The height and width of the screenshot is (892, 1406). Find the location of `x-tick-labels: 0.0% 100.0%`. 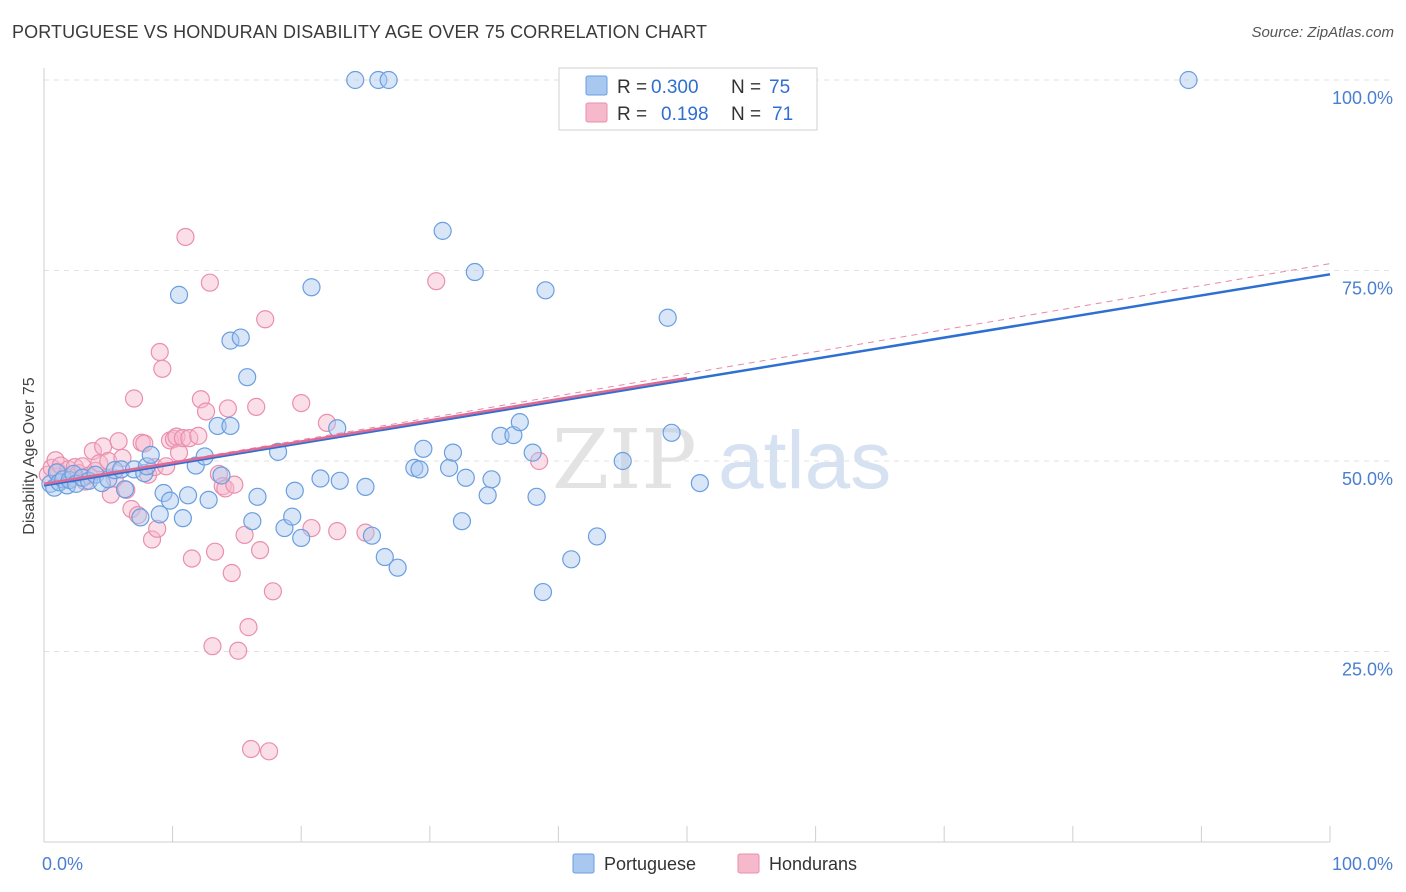

x-tick-labels: 0.0% 100.0% is located at coordinates (717, 864).